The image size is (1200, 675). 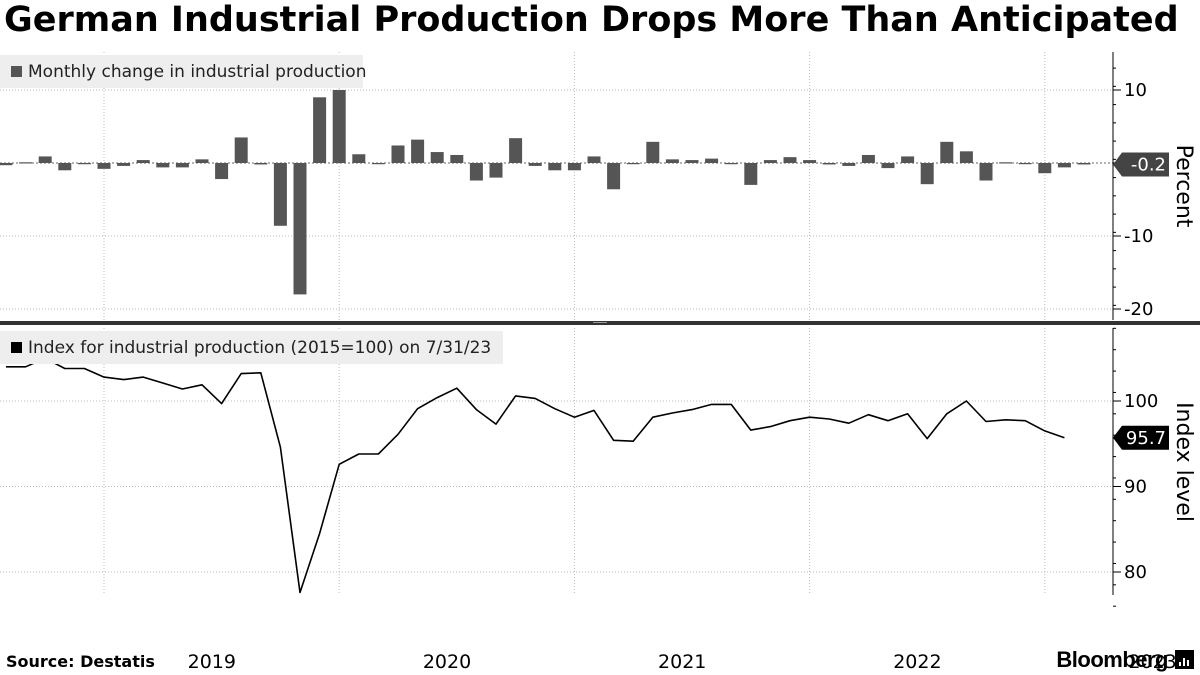 What do you see at coordinates (600, 322) in the screenshot?
I see `panel-divider-grip` at bounding box center [600, 322].